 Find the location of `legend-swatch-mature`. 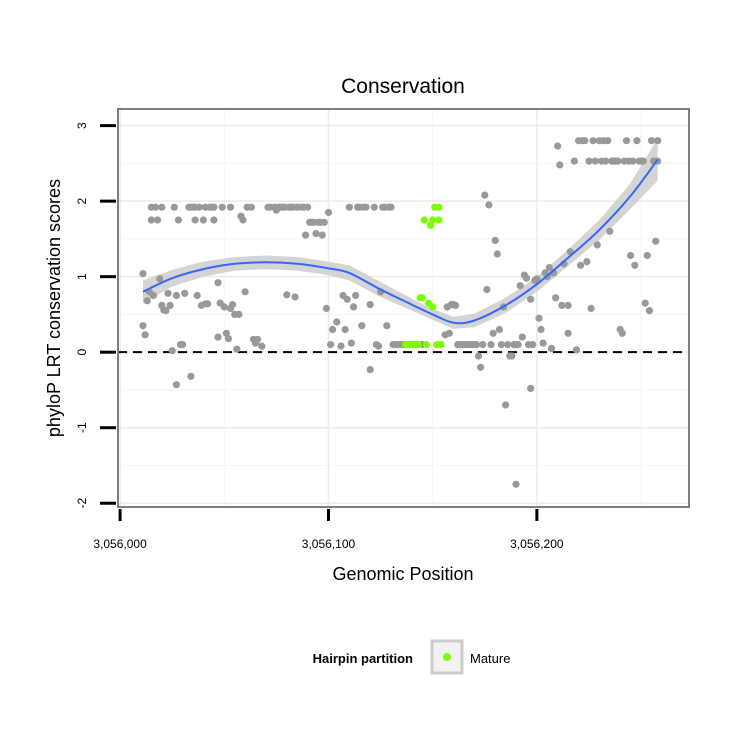

legend-swatch-mature is located at coordinates (447, 657).